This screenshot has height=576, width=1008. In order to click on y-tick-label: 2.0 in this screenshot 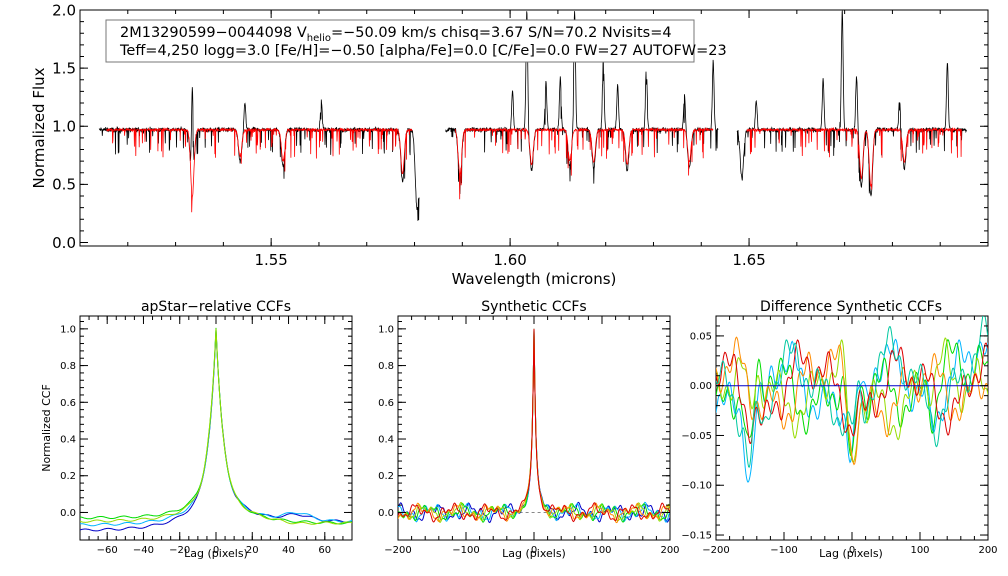, I will do `click(64, 10)`.